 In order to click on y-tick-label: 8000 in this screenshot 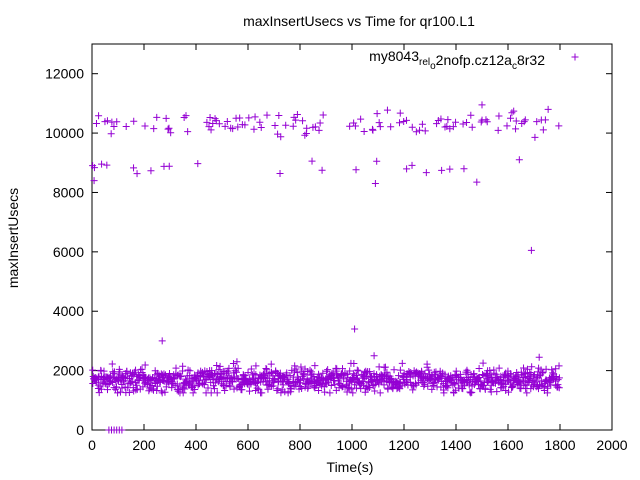, I will do `click(68, 192)`.